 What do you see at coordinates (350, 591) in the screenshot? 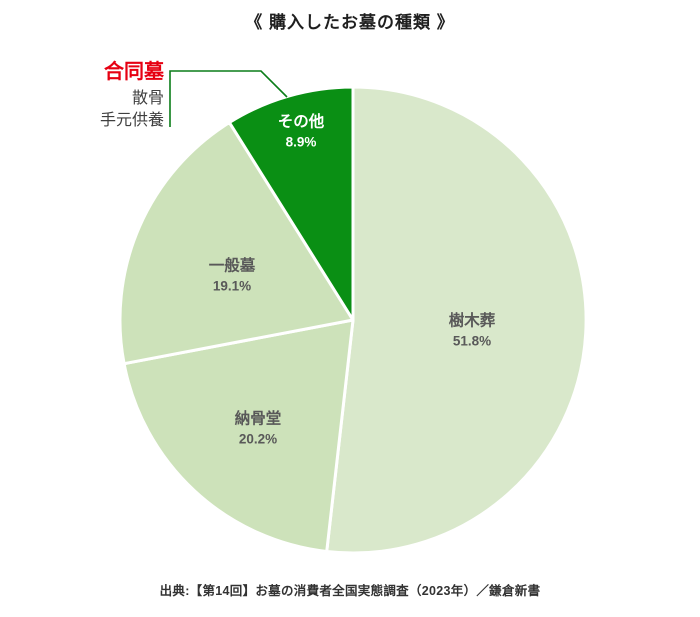
I see `source-note: 出典:【第14回】お墓の消費者全国実態調査（2023年）／鎌倉新書` at bounding box center [350, 591].